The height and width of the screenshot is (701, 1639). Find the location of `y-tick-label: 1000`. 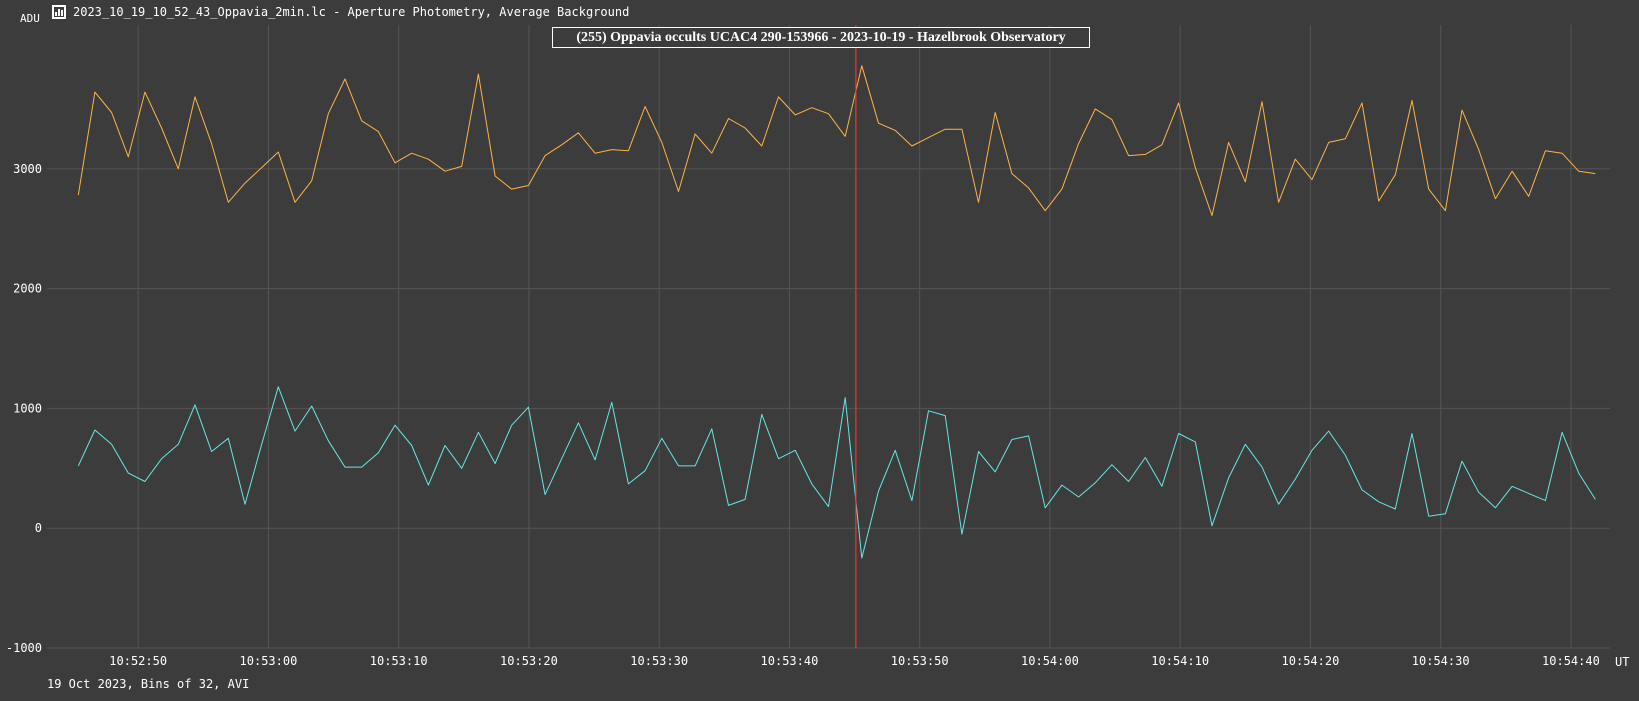

y-tick-label: 1000 is located at coordinates (27, 408).